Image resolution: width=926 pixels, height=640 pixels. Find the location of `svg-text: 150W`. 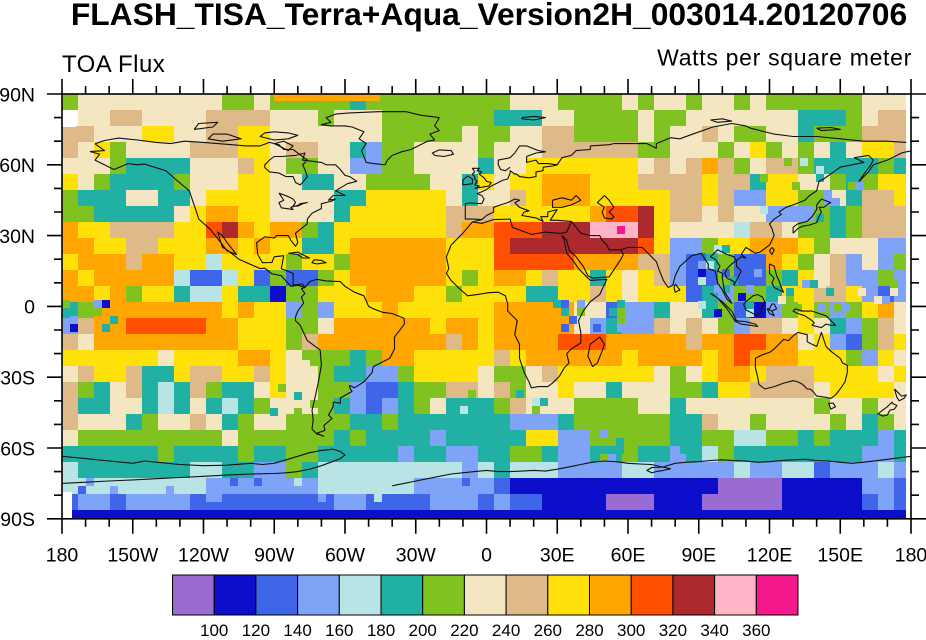

svg-text: 150W is located at coordinates (133, 556).